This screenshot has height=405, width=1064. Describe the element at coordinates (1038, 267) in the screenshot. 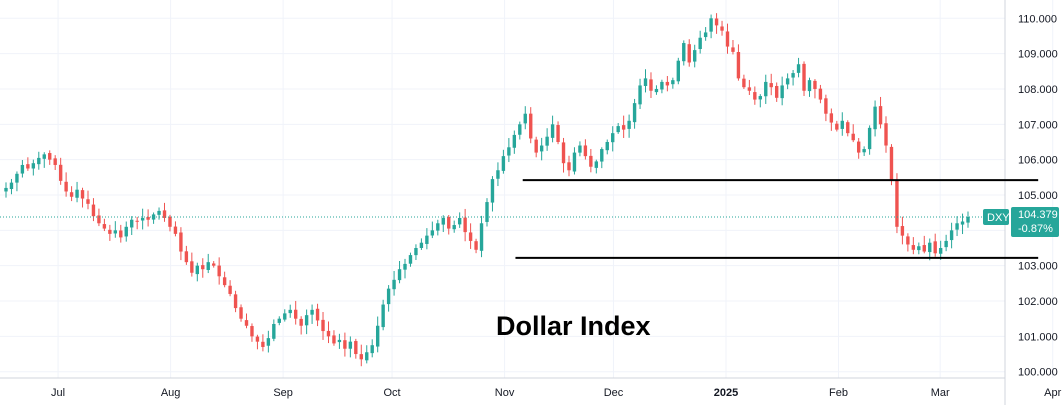

I see `y-tick-label: 103.000` at that location.